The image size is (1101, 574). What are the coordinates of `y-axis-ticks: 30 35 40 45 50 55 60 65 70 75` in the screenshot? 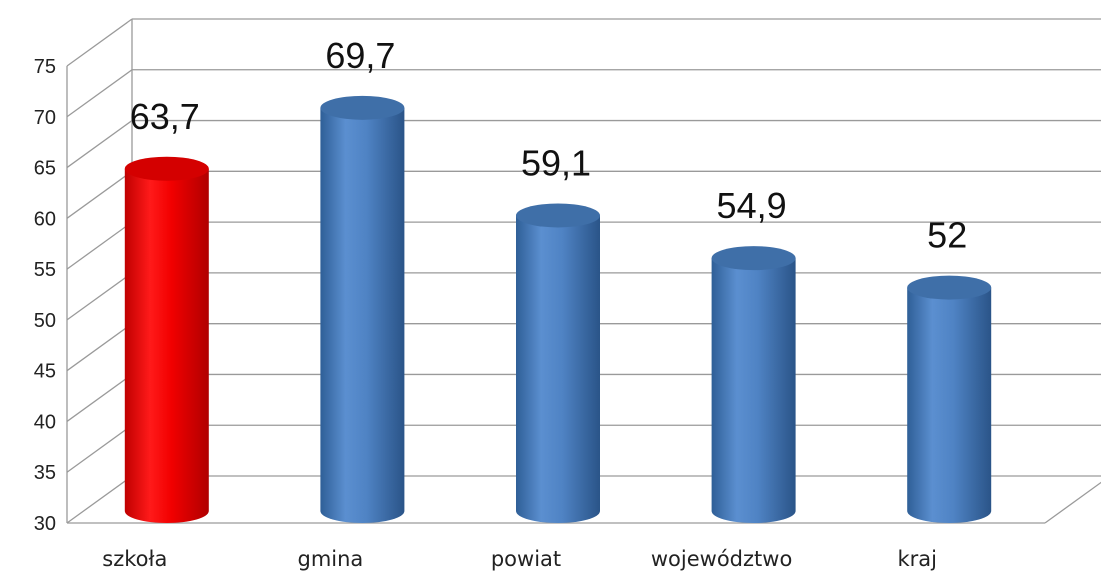 It's located at (45, 295).